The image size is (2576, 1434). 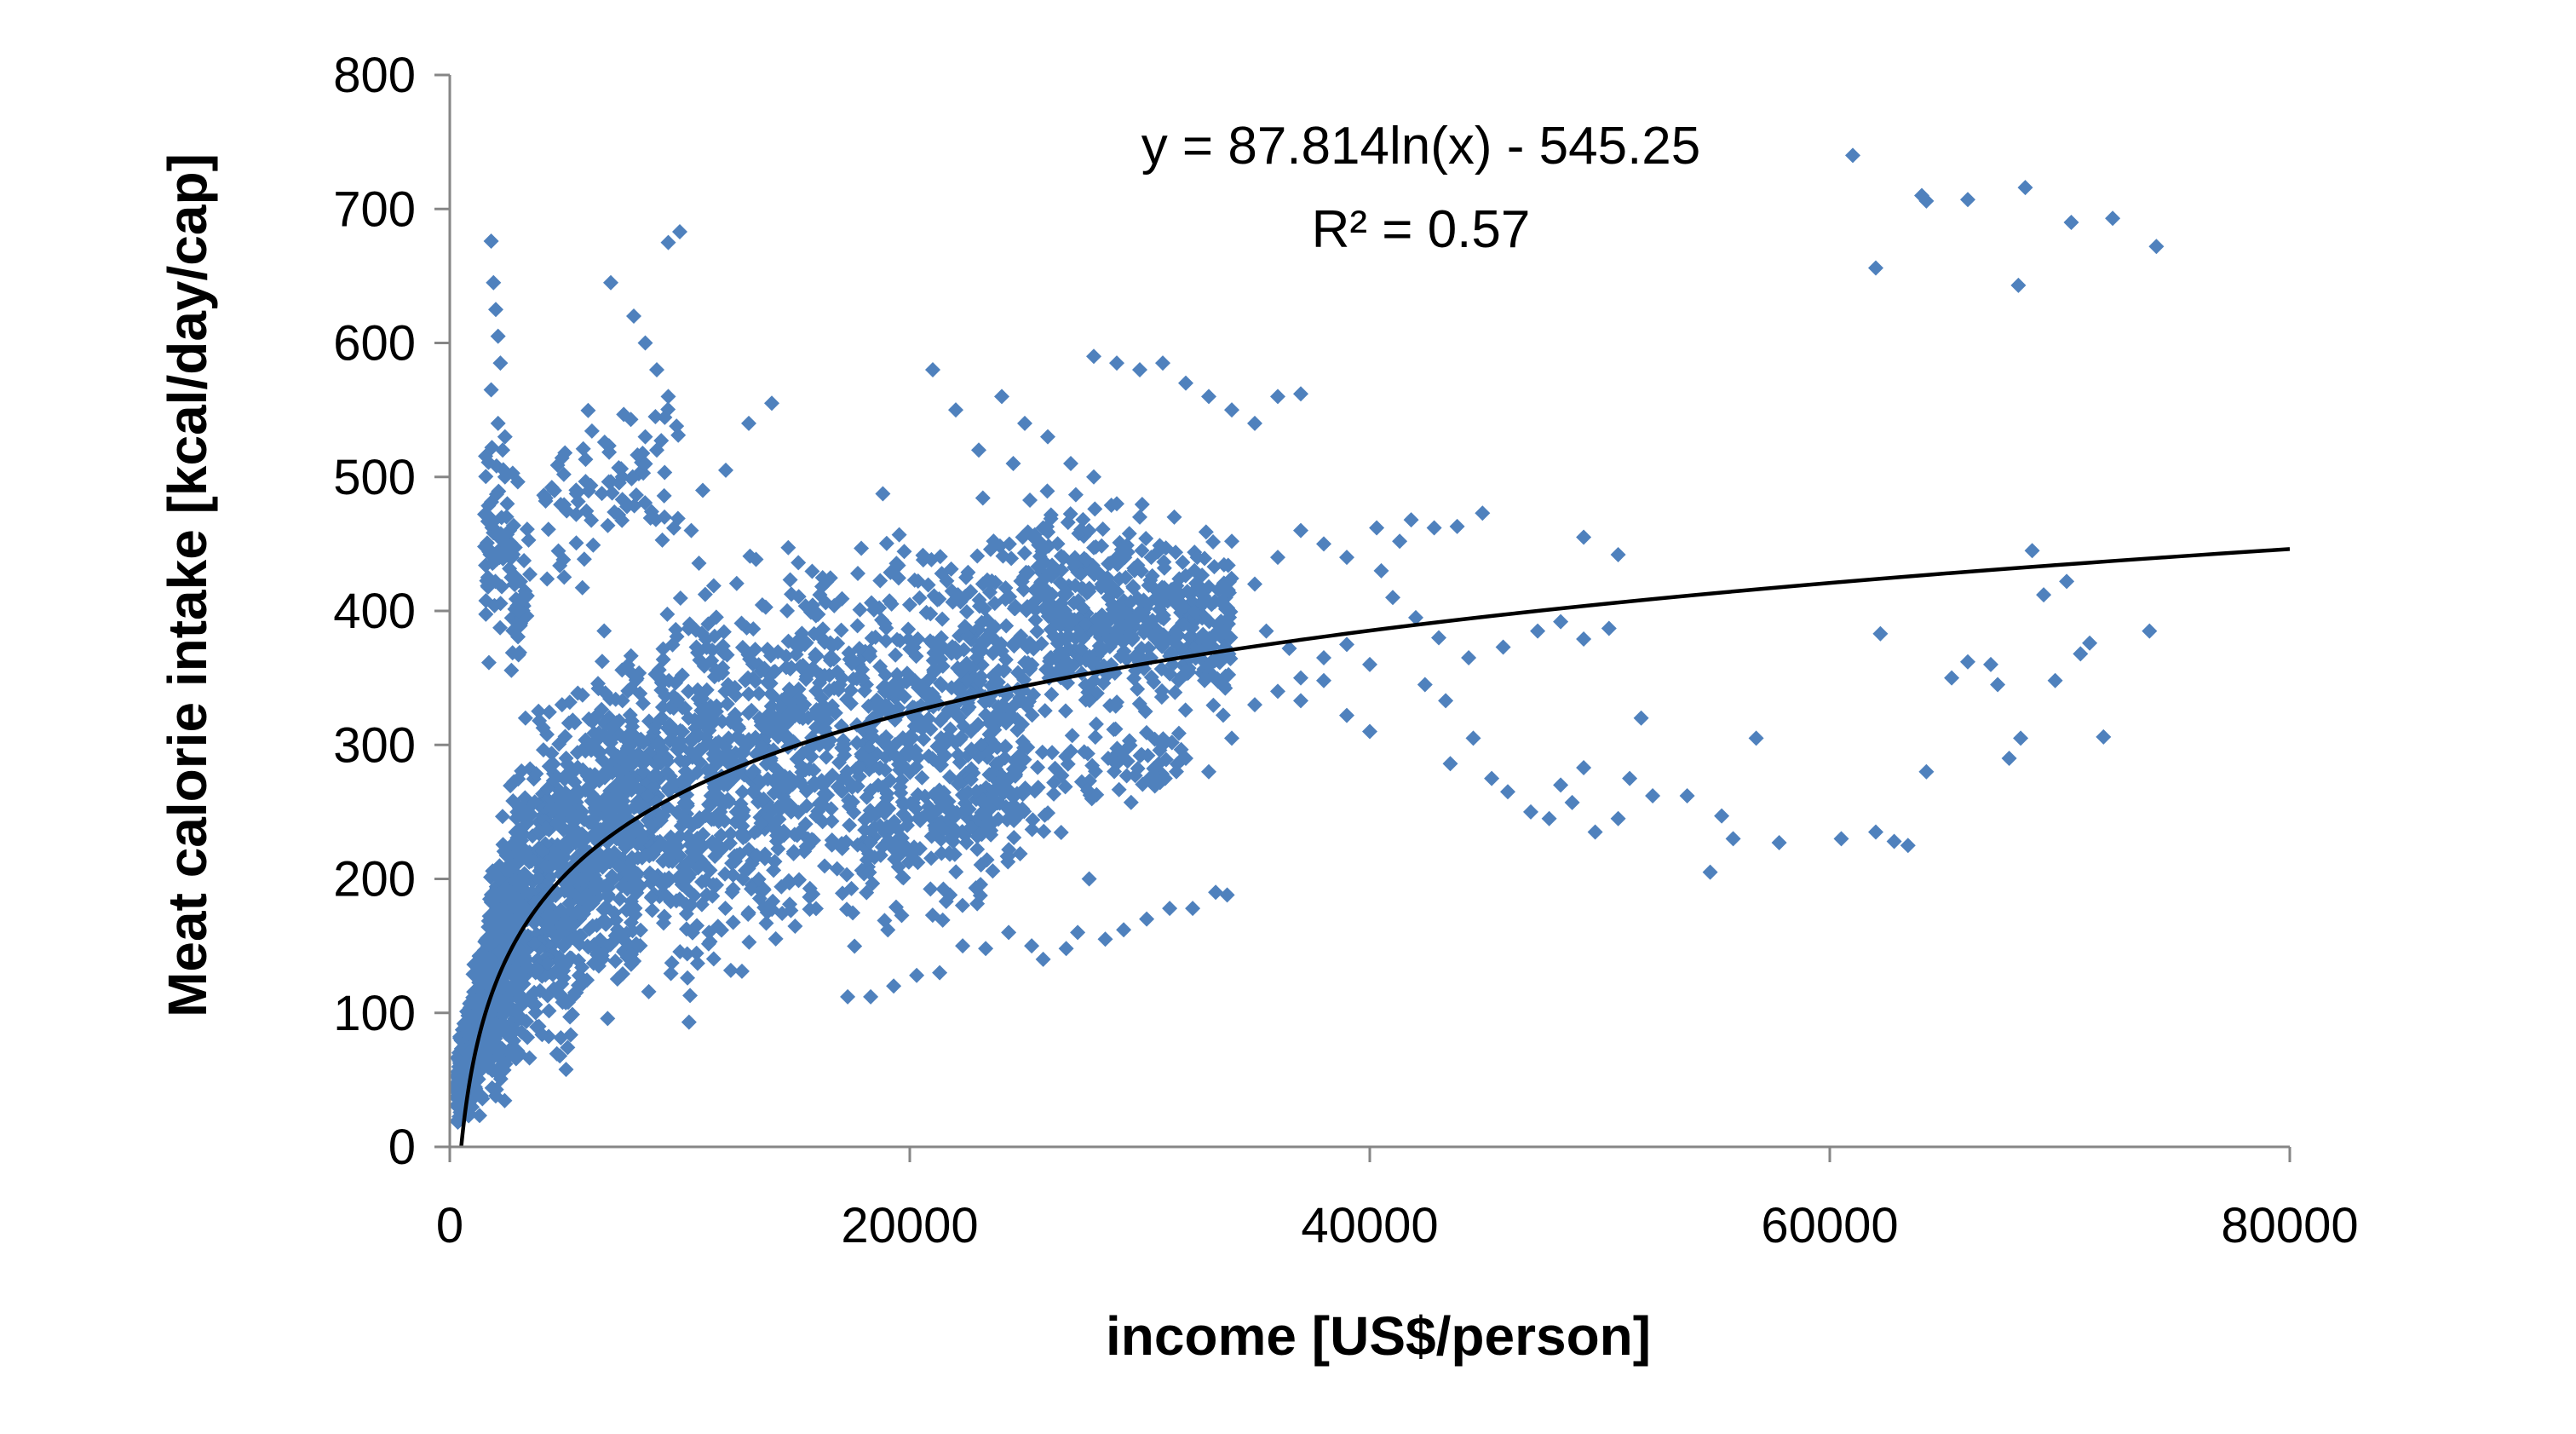 What do you see at coordinates (909, 1225) in the screenshot?
I see `x-tick-label: 20000` at bounding box center [909, 1225].